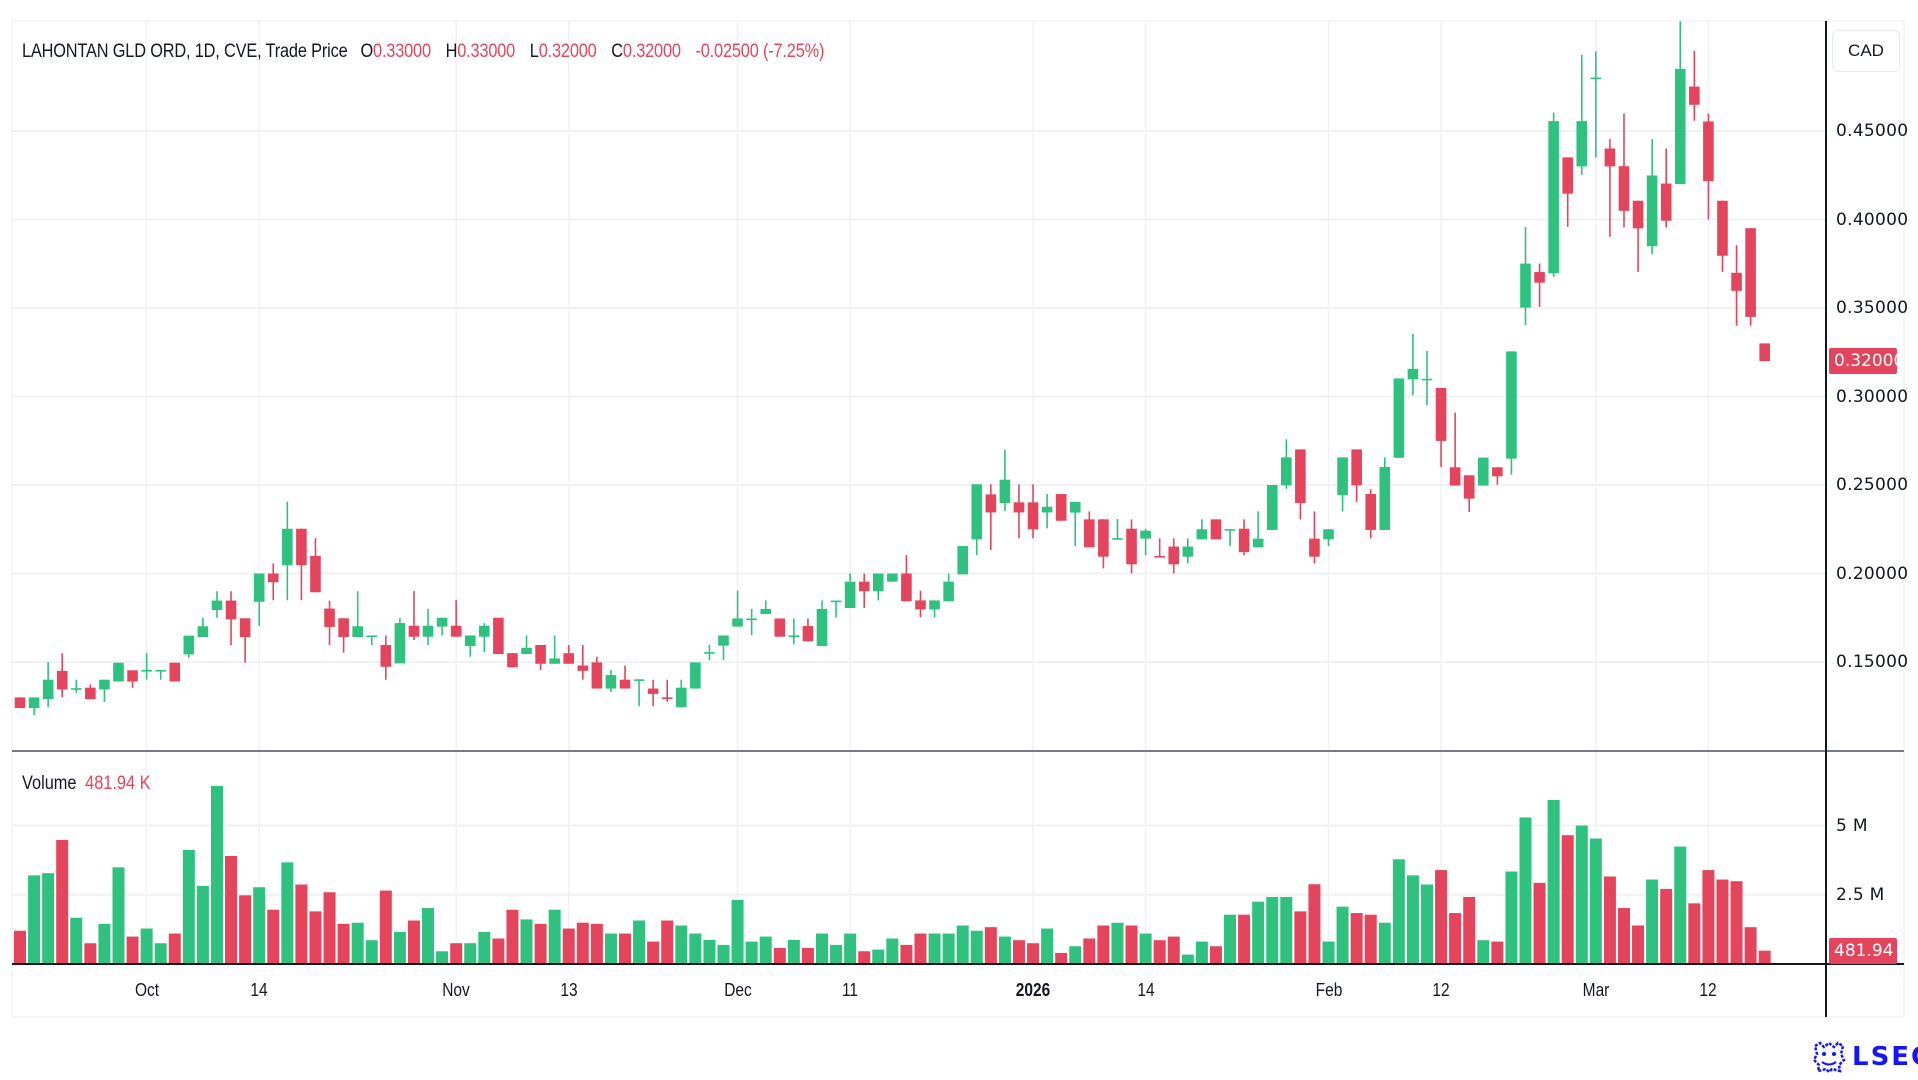 This screenshot has width=1918, height=1080. I want to click on change-value: -0.02500 (-7.25%), so click(760, 51).